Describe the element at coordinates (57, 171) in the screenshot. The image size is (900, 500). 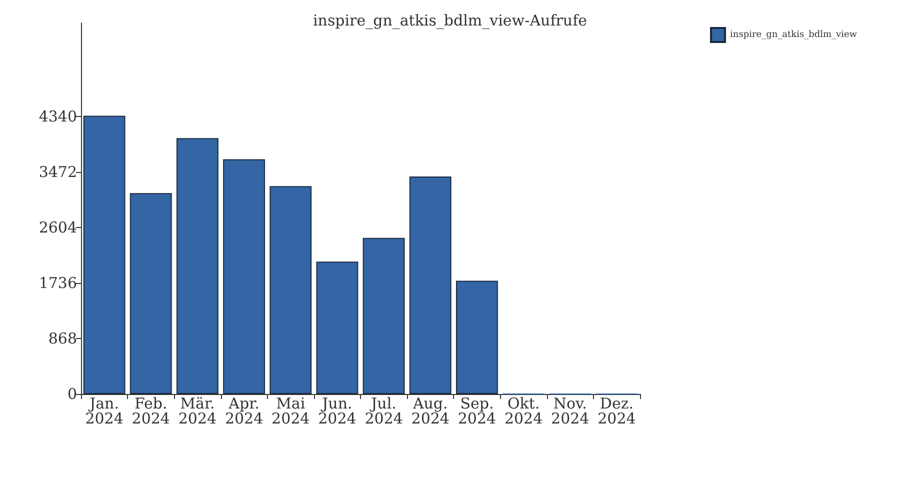
I see `y-tick-label: 3472` at that location.